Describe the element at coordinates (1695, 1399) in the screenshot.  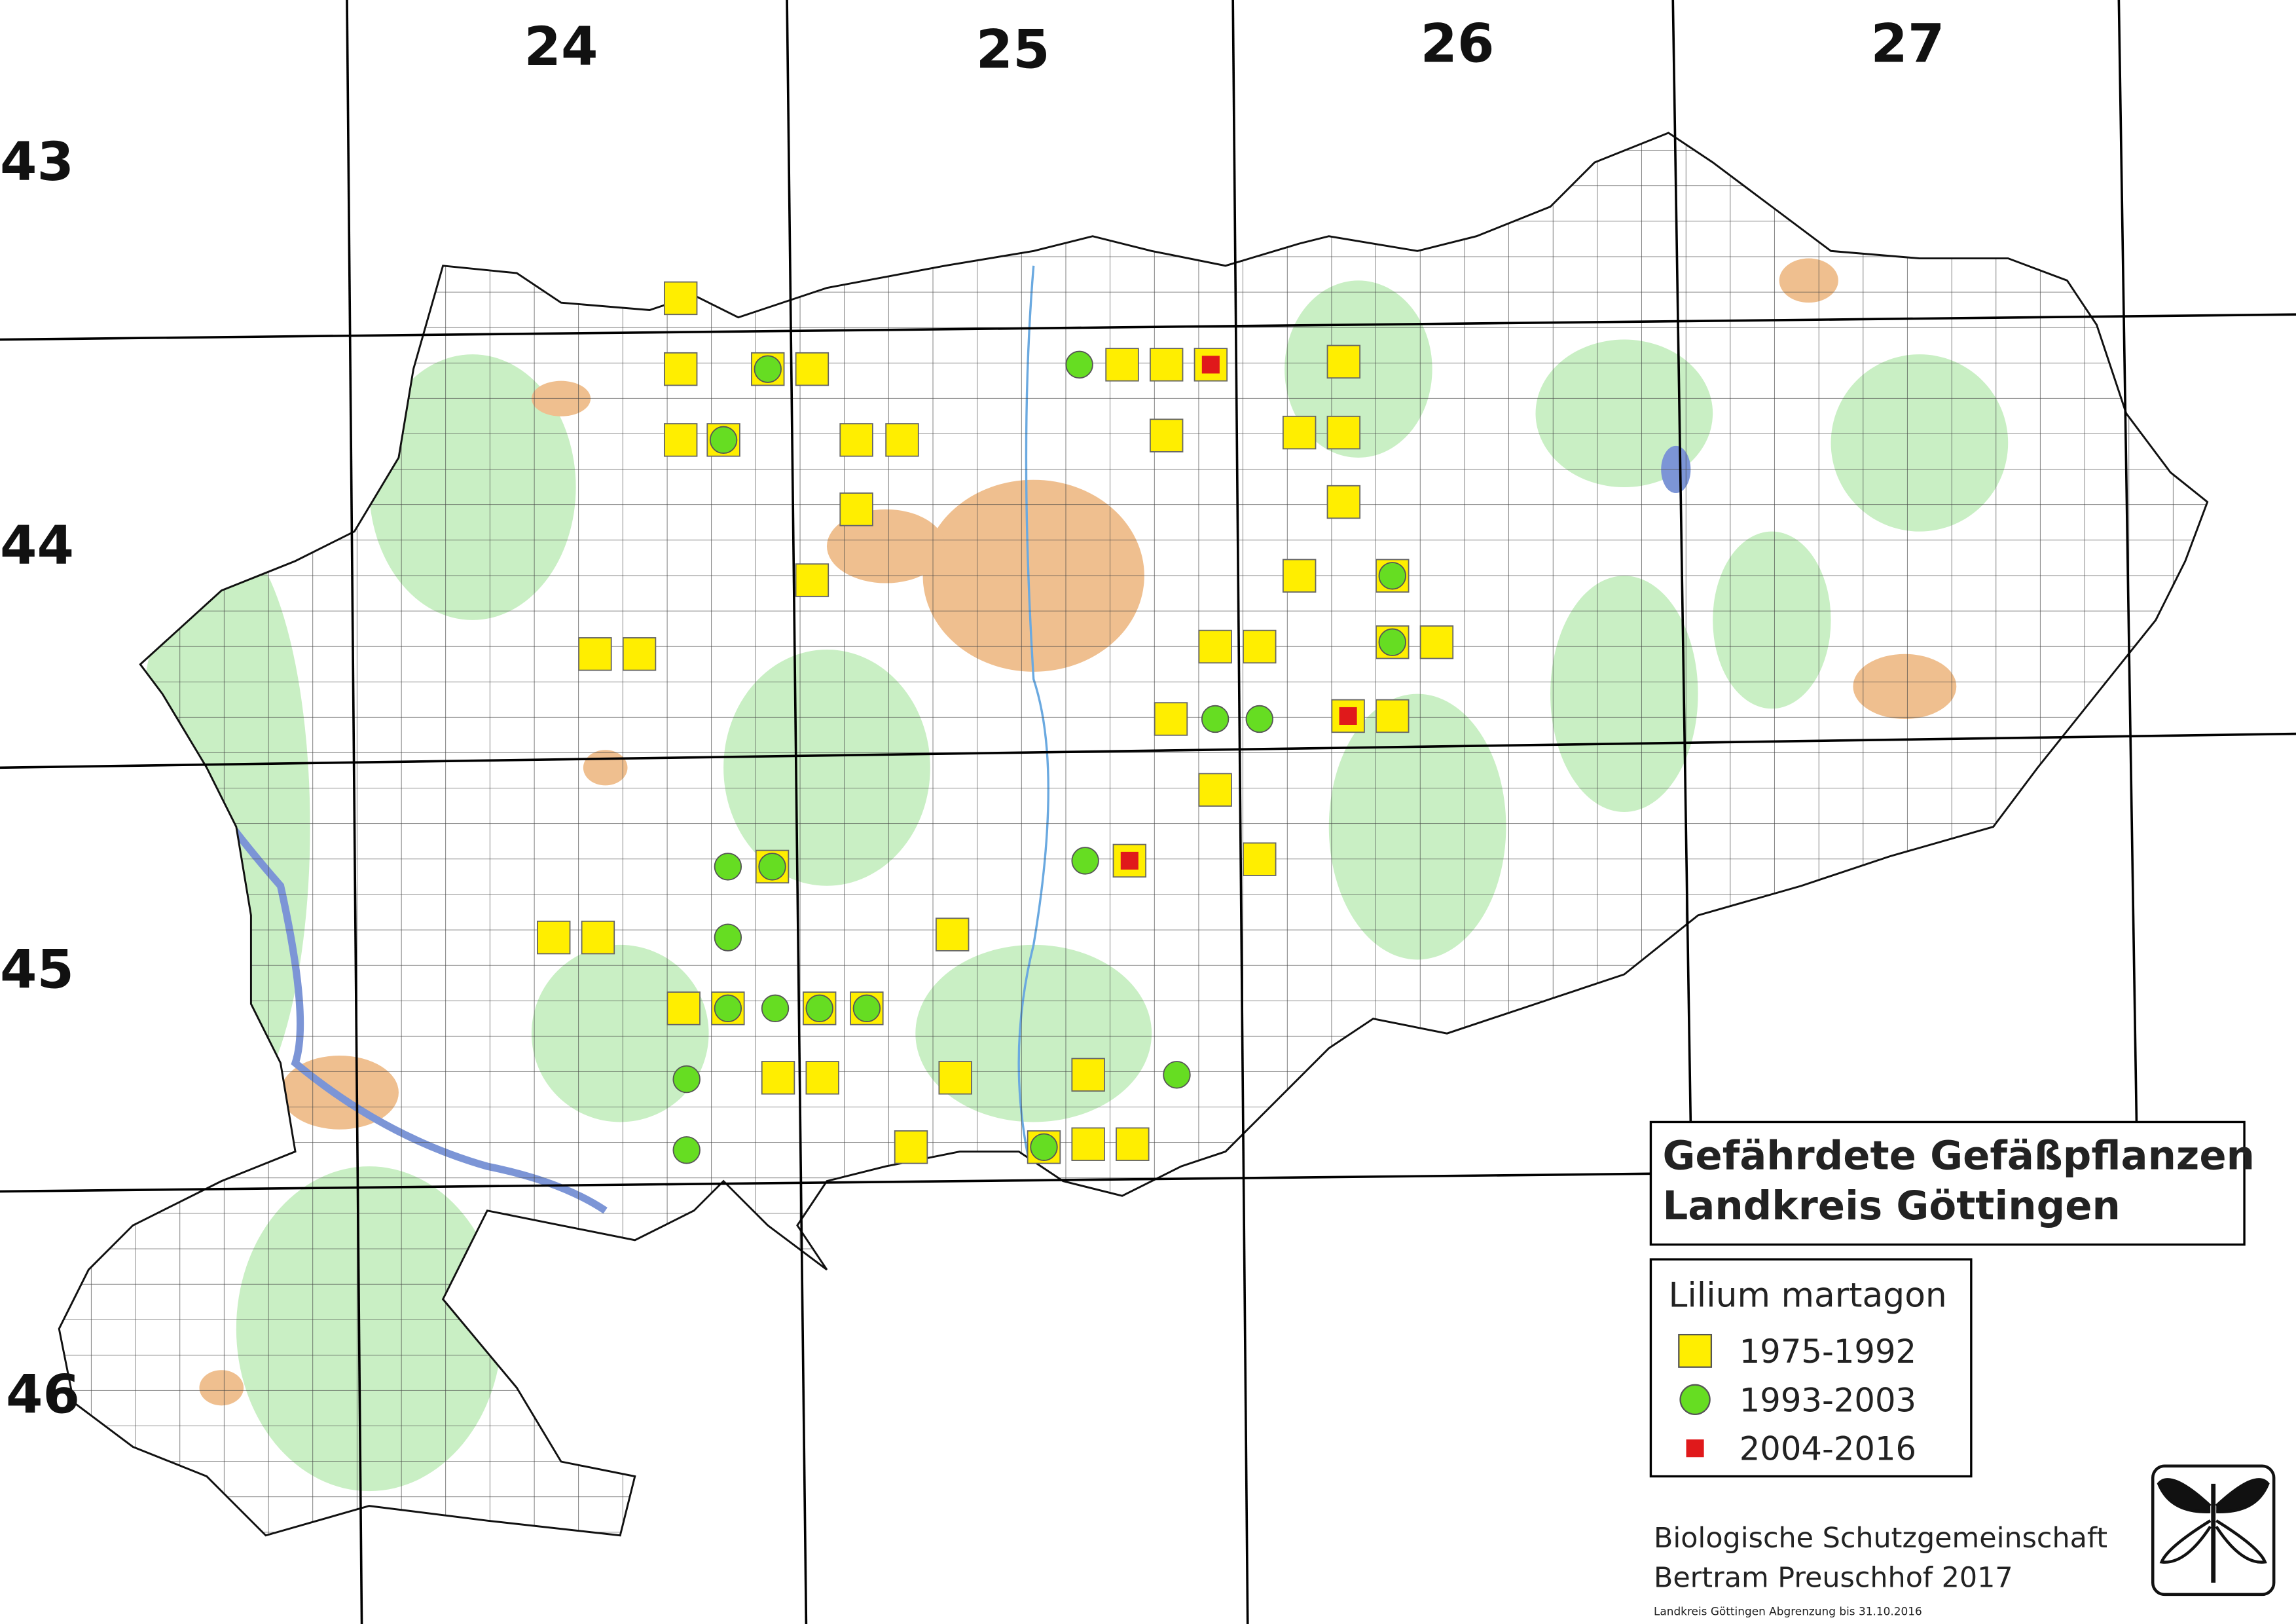
I see `legend-circle` at that location.